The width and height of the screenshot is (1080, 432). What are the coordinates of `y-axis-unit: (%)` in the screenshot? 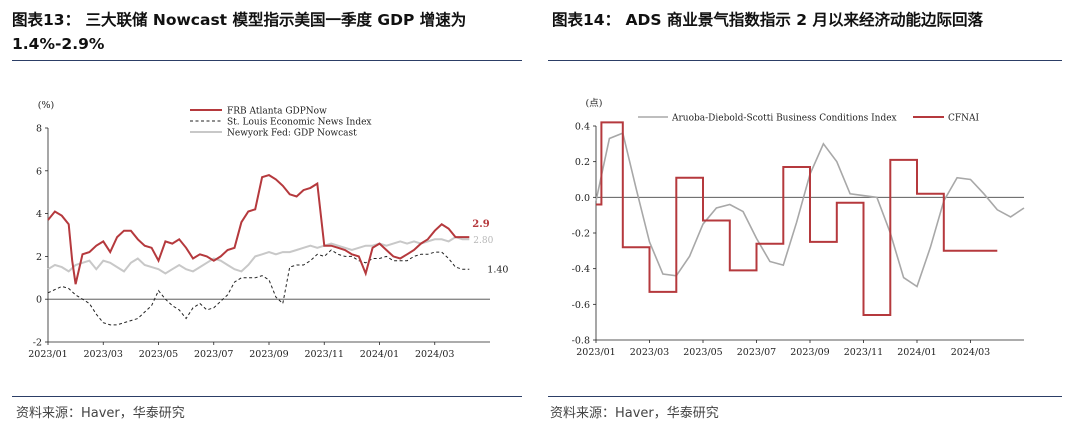 It's located at (46, 105).